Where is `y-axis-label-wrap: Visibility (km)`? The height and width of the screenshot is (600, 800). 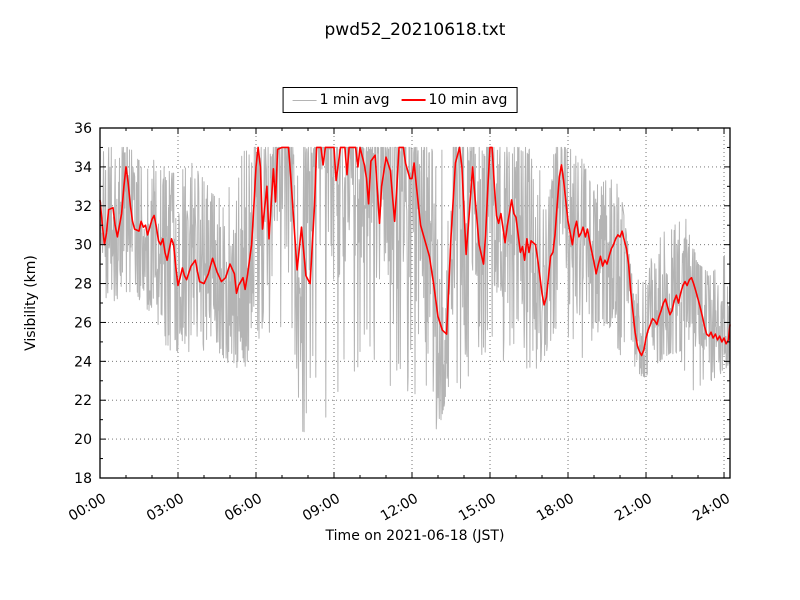
y-axis-label-wrap: Visibility (km) is located at coordinates (31, 303).